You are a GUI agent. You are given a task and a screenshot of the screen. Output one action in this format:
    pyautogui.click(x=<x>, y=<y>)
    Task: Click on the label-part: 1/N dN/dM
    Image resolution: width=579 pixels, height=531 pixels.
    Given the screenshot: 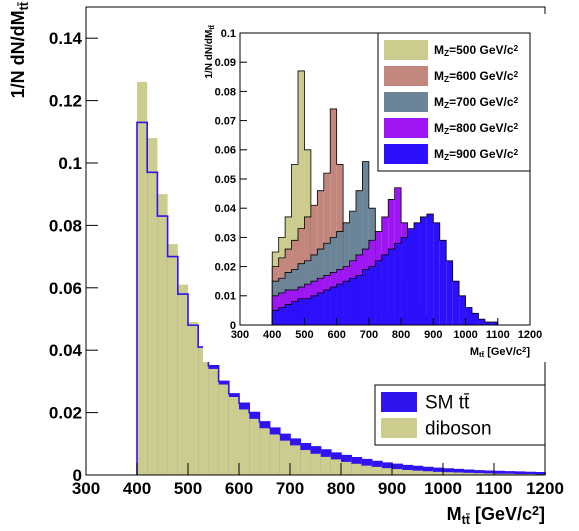 What is the action you would take?
    pyautogui.click(x=18, y=54)
    